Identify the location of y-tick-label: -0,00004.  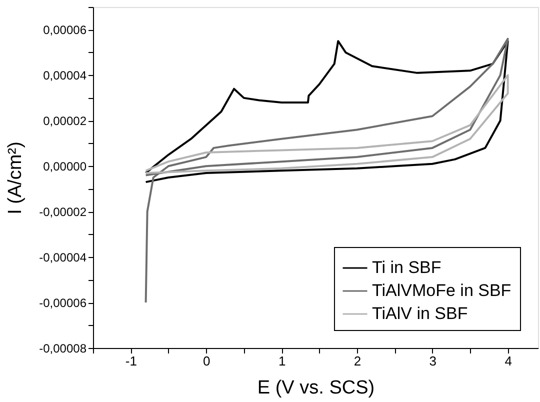
(63, 257).